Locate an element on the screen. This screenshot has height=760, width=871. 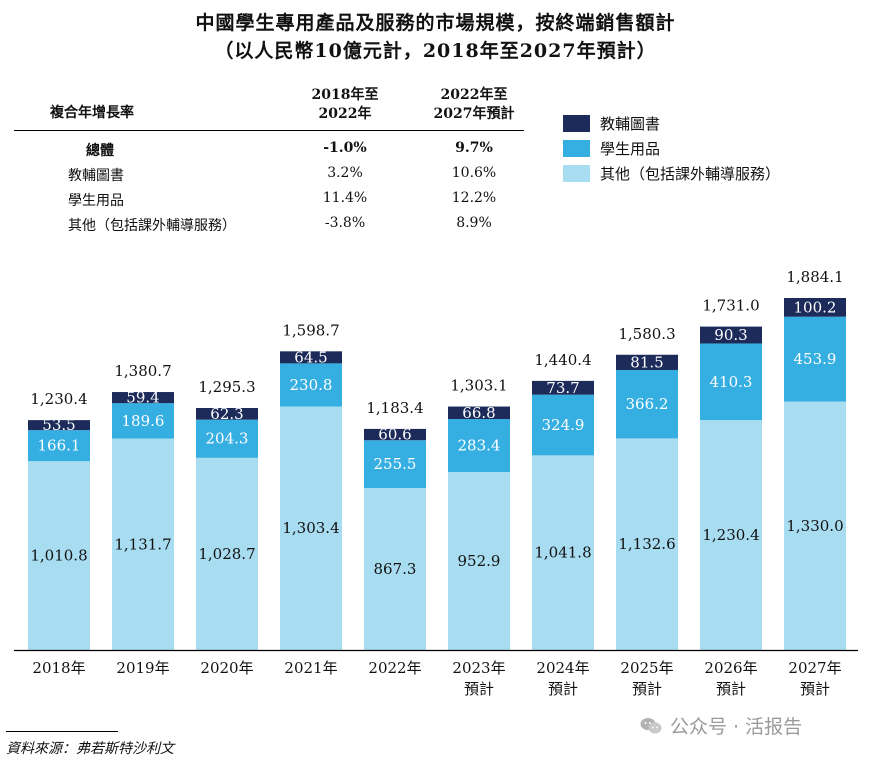
data-label-others: 1,041.8 is located at coordinates (562, 553).